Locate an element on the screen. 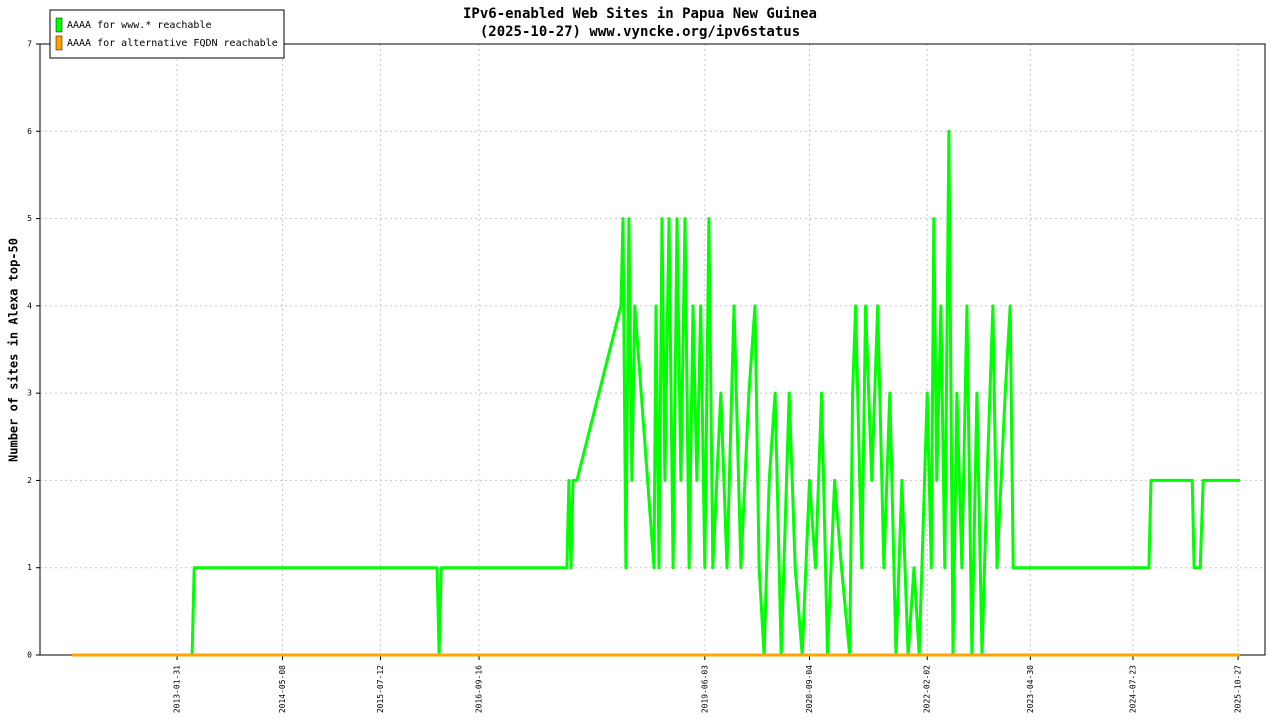 This screenshot has width=1280, height=720. x-tick-label: 2014-05-08 is located at coordinates (282, 689).